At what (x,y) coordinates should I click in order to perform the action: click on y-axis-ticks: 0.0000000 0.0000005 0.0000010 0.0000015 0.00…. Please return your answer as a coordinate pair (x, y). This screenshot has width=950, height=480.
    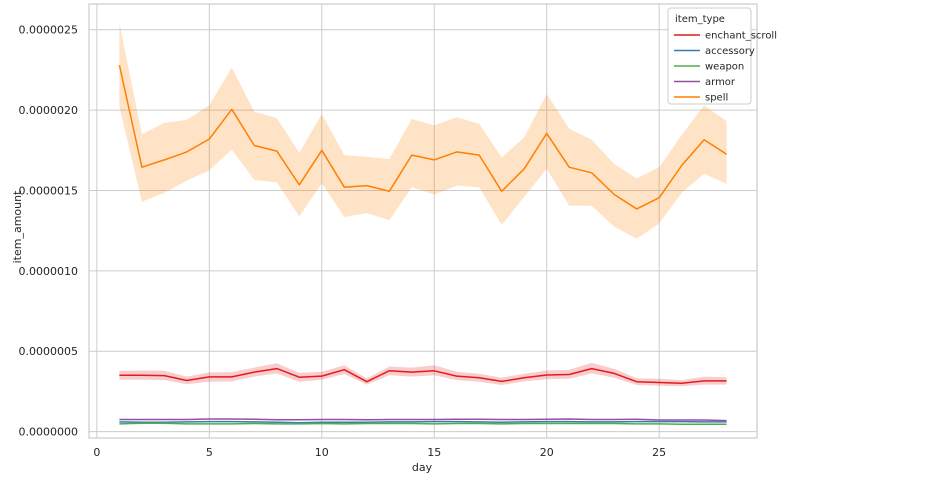
    Looking at the image, I should click on (49, 231).